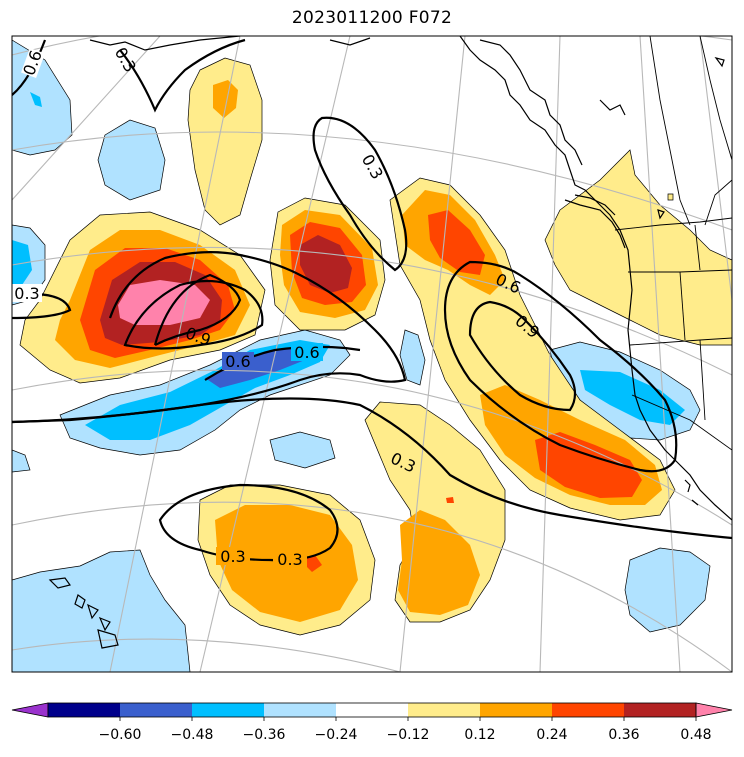  What do you see at coordinates (30, 710) in the screenshot?
I see `colorbar-extend-low` at bounding box center [30, 710].